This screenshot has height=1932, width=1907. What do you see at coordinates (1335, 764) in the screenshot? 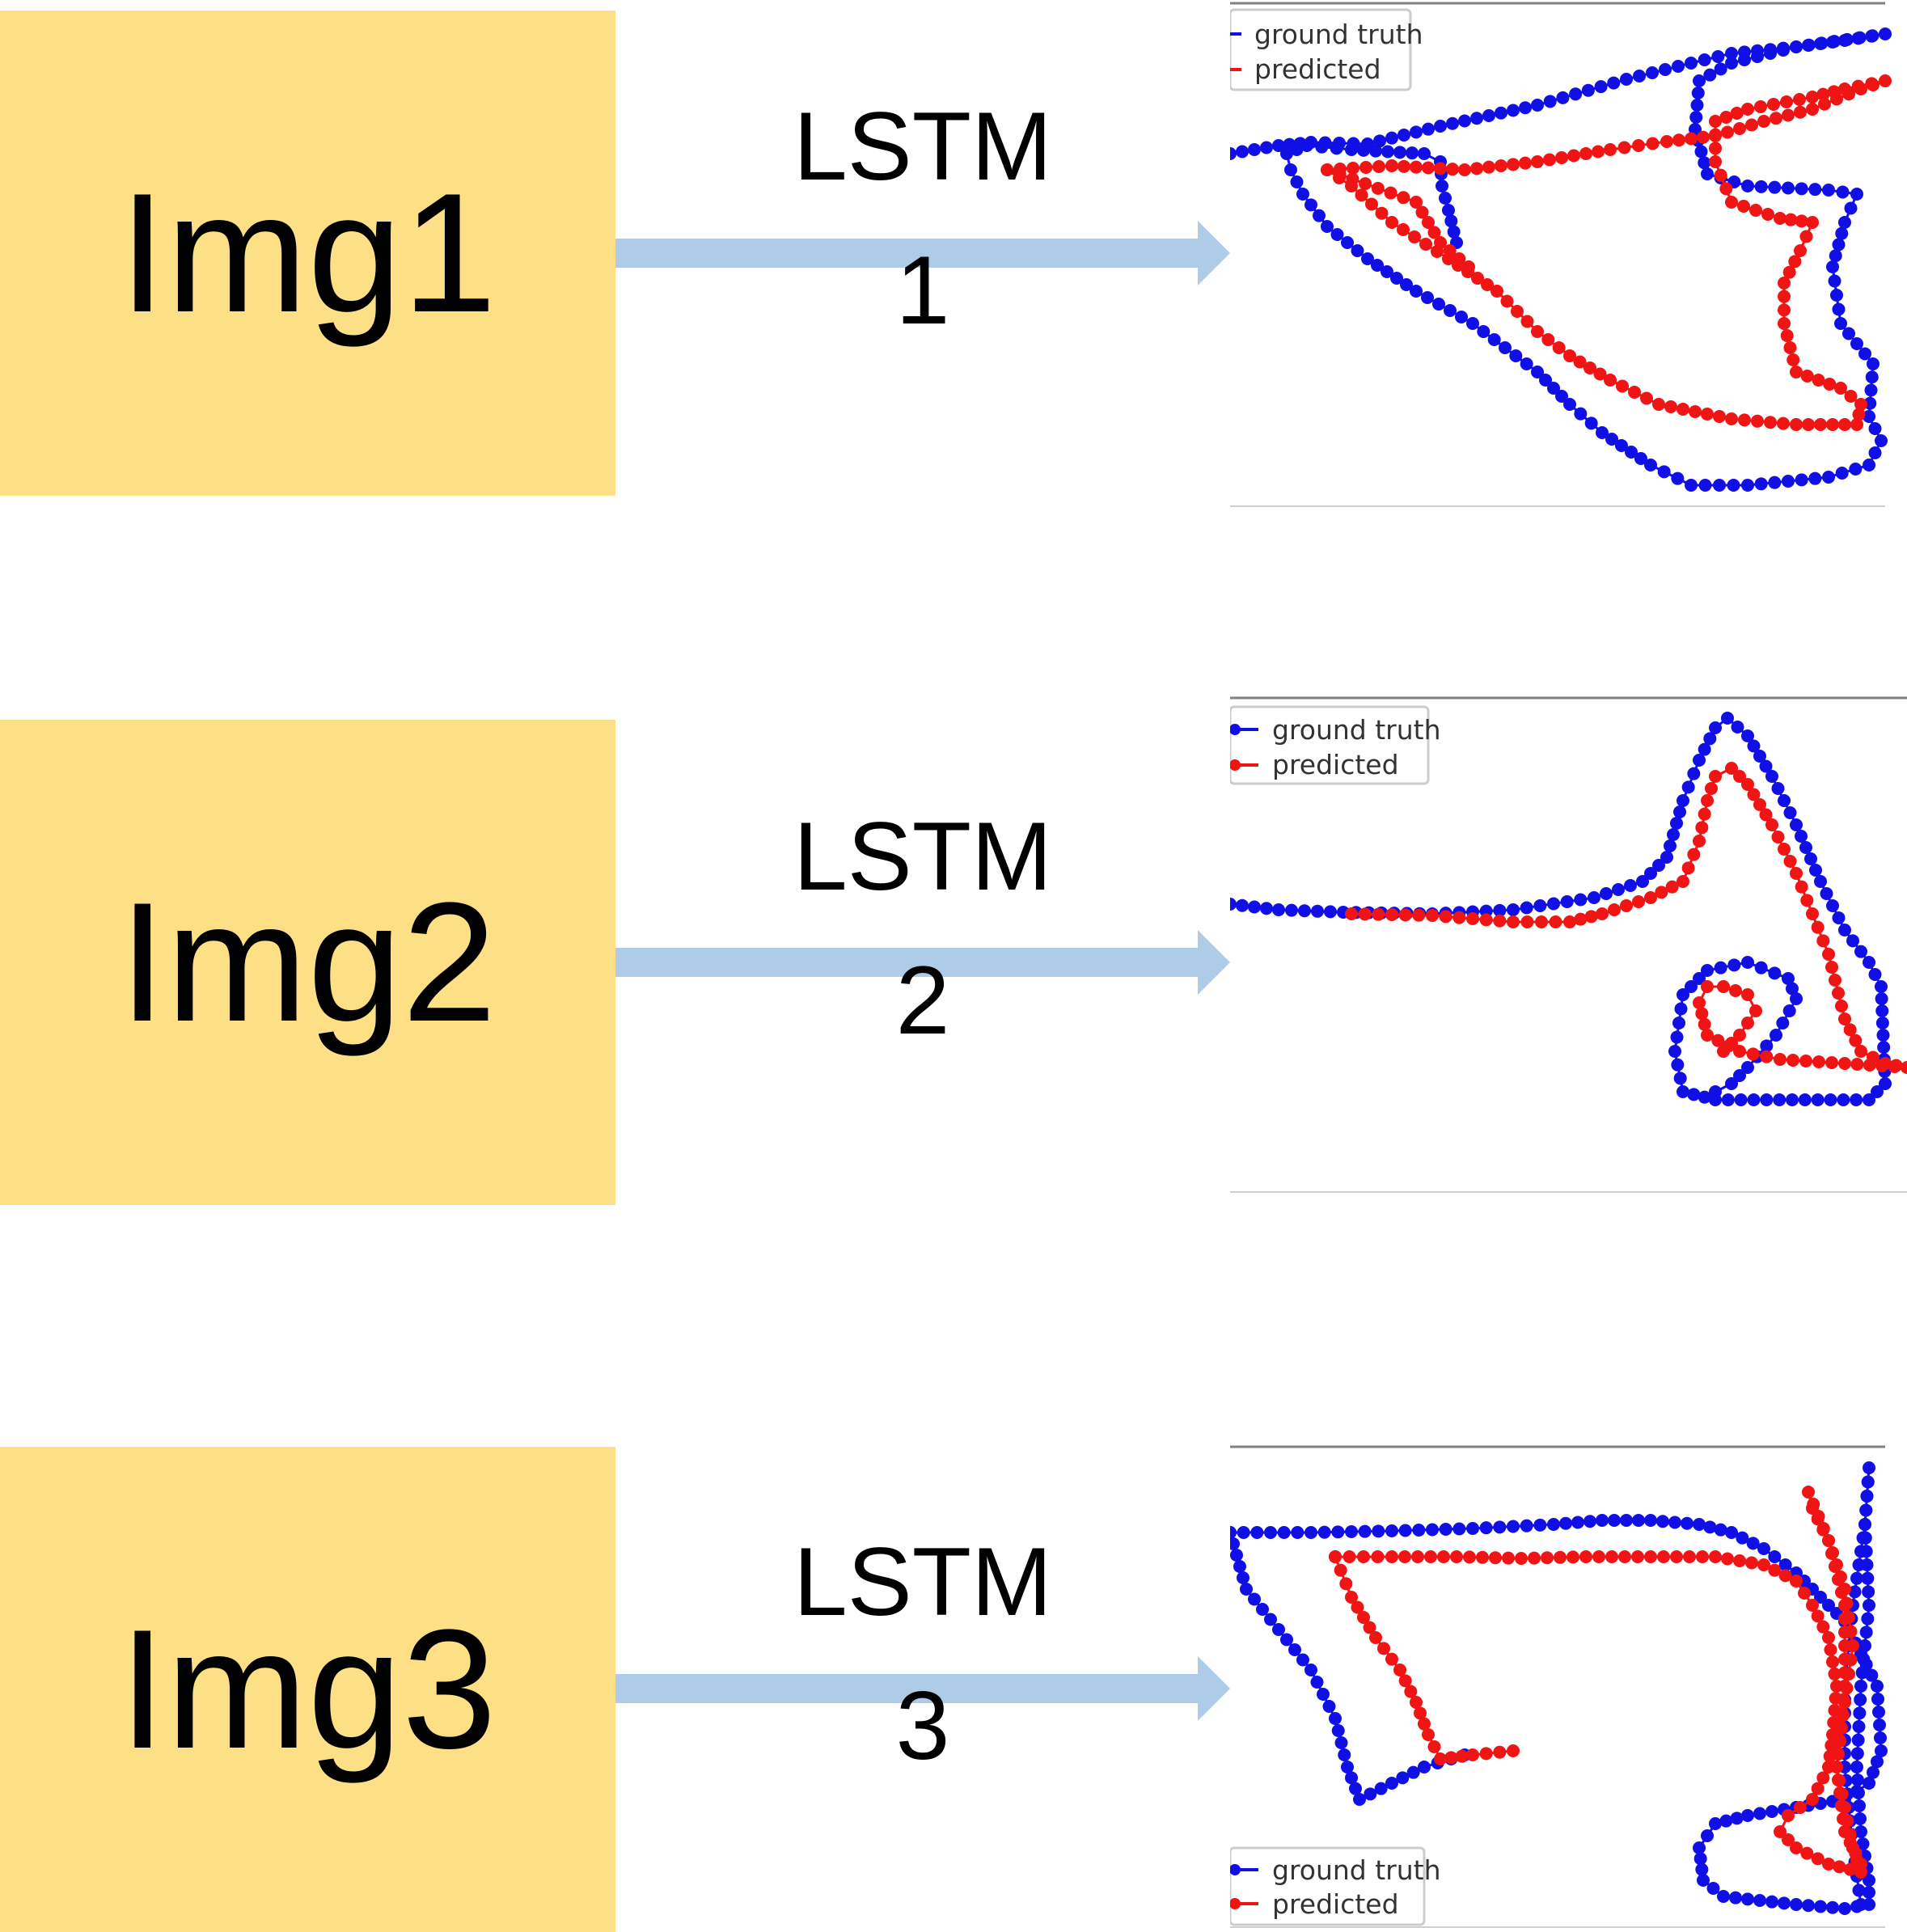
I see `legend-2-predicted: predicted` at bounding box center [1335, 764].